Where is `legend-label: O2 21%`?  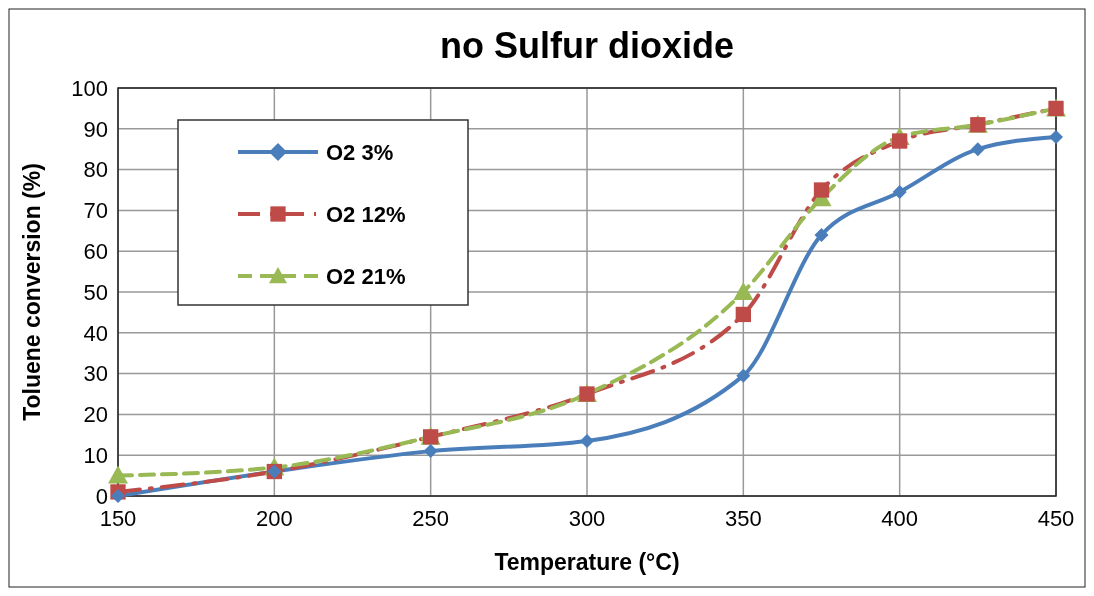 legend-label: O2 21% is located at coordinates (366, 276).